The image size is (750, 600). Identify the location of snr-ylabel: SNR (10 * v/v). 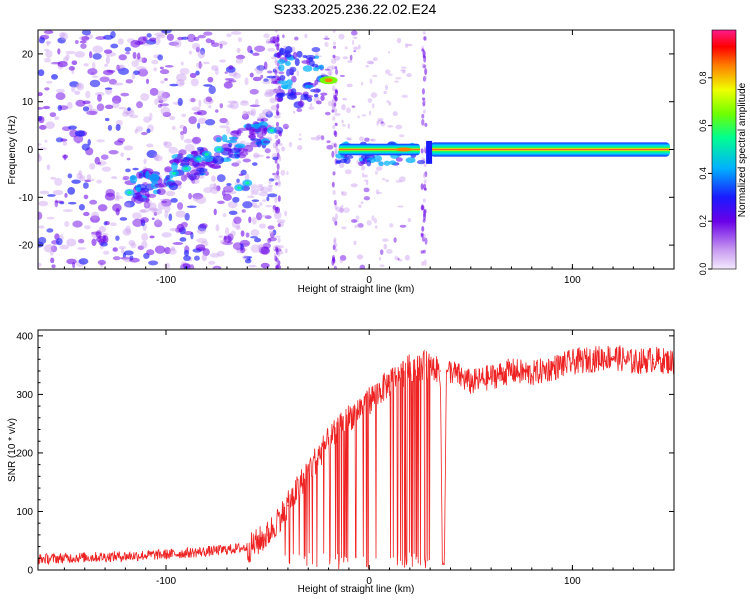
(12, 450).